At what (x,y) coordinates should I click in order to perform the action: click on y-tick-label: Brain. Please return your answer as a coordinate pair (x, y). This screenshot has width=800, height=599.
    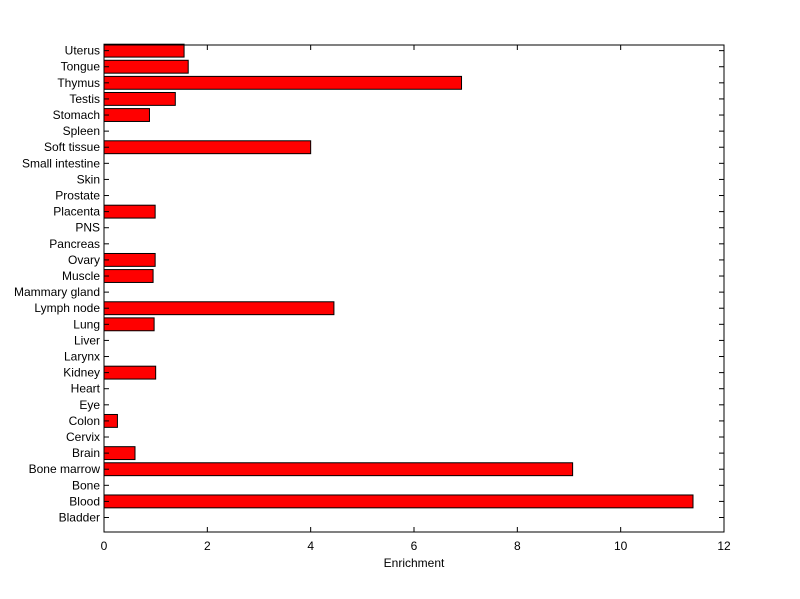
    Looking at the image, I should click on (86, 453).